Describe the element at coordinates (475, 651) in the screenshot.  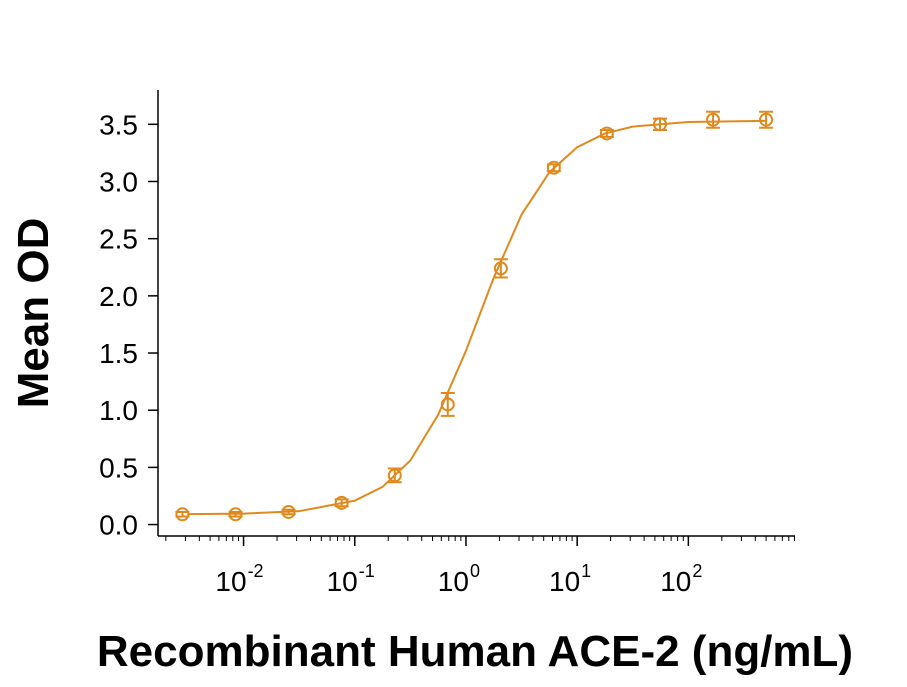
I see `x-axis-title: Recombinant Human ACE-2 (ng/mL)` at that location.